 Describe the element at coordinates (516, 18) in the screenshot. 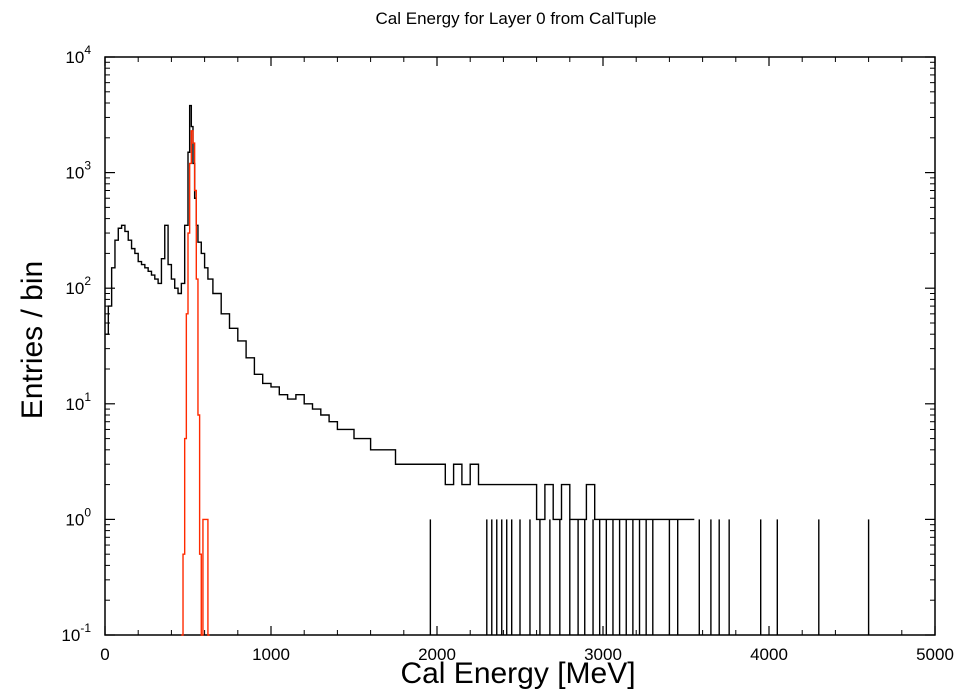

I see `chart-title: Cal Energy for Layer 0 from CalTuple` at that location.